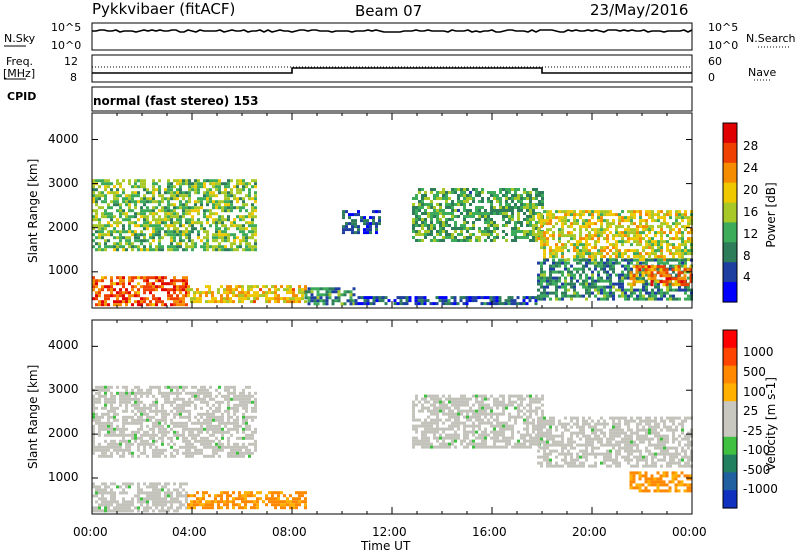  What do you see at coordinates (751, 411) in the screenshot?
I see `vel-cb-tick-25: 25` at bounding box center [751, 411].